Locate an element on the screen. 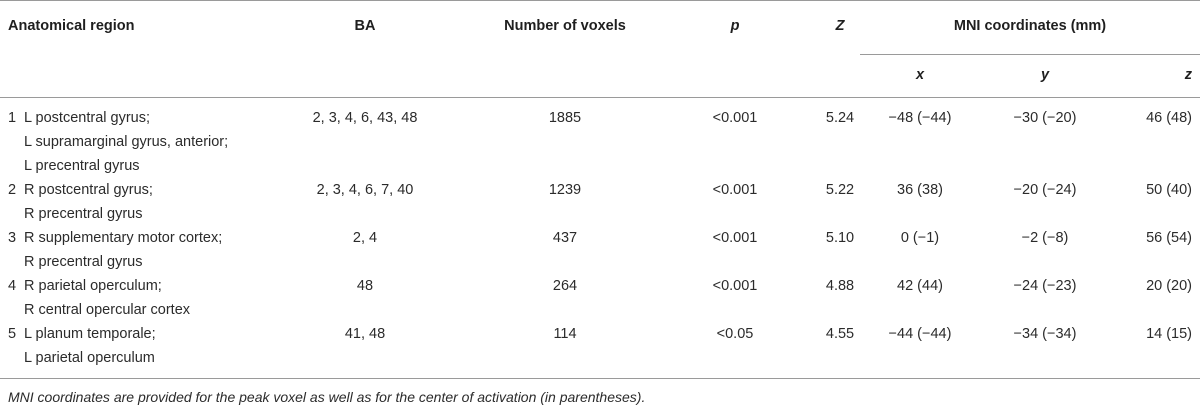 Image resolution: width=1200 pixels, height=407 pixels. region-line-primary: 3 R supplementary motor cortex; is located at coordinates (129, 238).